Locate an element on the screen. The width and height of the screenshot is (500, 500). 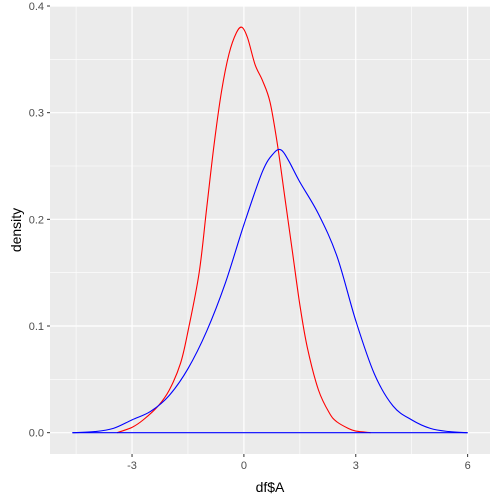
y-tick-label: 0.3 is located at coordinates (36, 114).